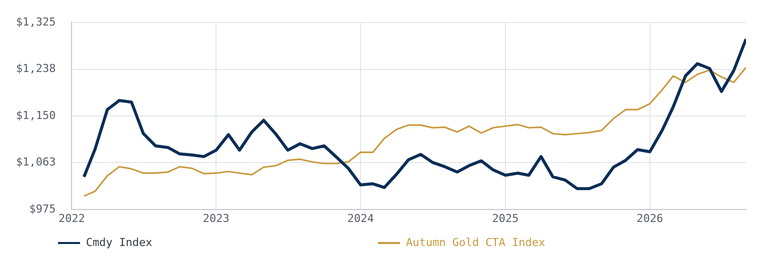 This screenshot has width=760, height=260. Describe the element at coordinates (216, 218) in the screenshot. I see `x-tick-label: 2023` at that location.